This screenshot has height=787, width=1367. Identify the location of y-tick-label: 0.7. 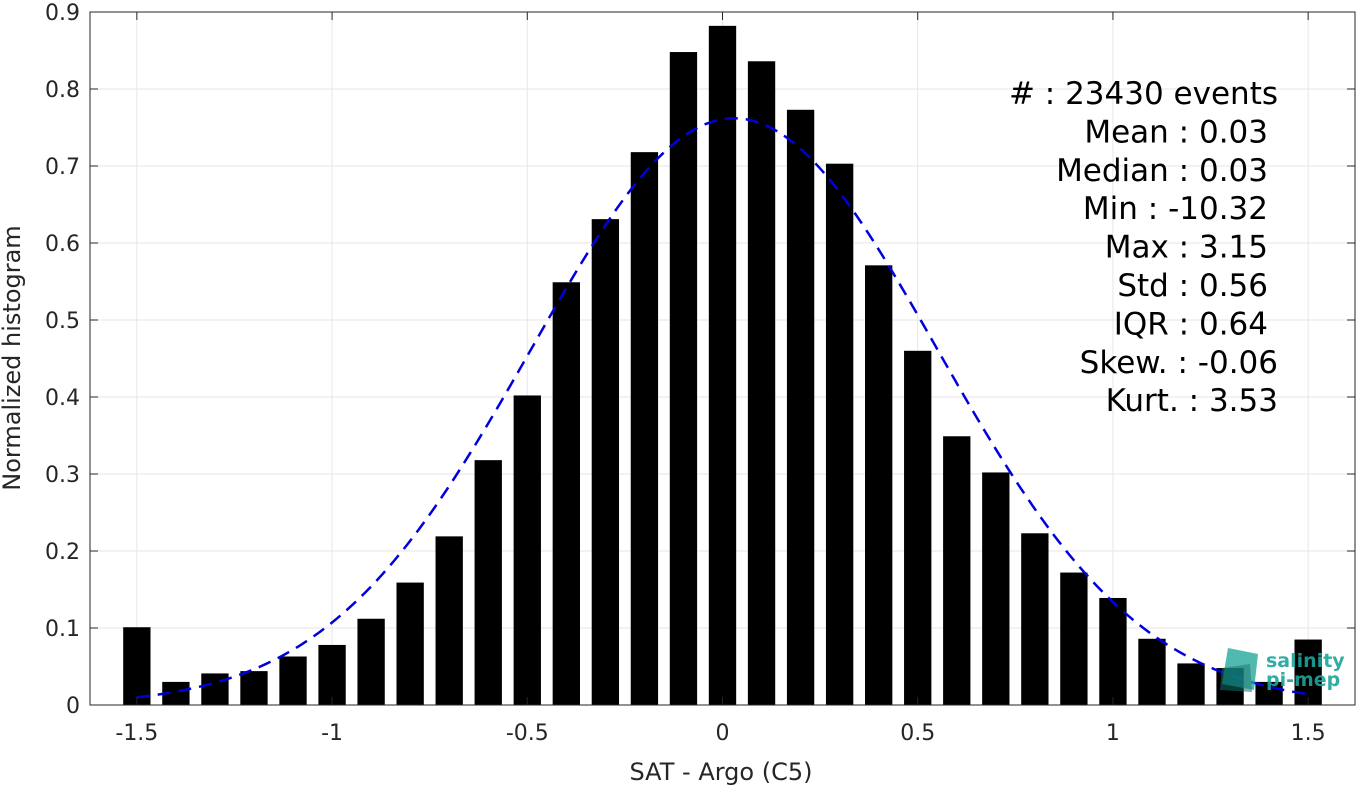
(62, 167).